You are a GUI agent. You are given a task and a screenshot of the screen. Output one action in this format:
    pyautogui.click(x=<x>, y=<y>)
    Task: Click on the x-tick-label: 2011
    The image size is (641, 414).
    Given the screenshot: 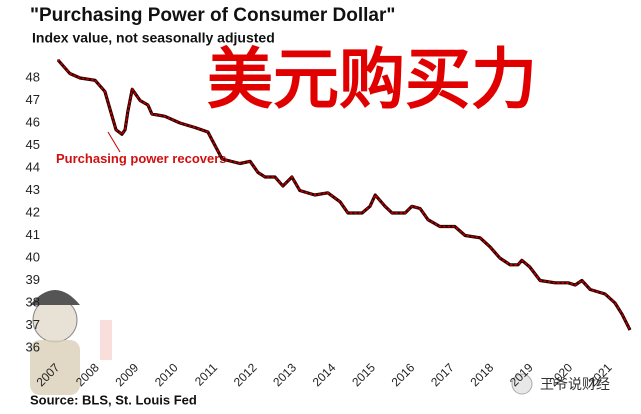 What is the action you would take?
    pyautogui.click(x=206, y=374)
    